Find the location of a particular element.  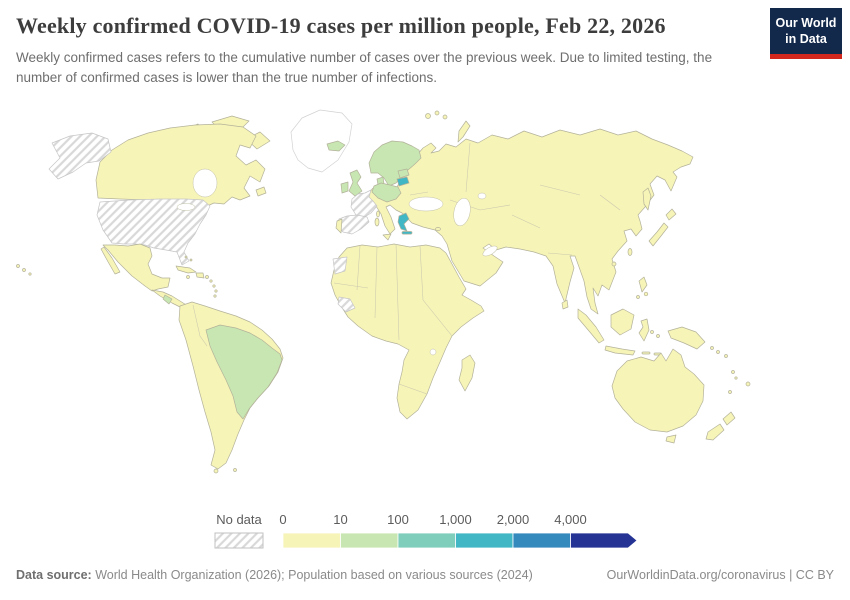

legend-no-data-swatch is located at coordinates (239, 540).